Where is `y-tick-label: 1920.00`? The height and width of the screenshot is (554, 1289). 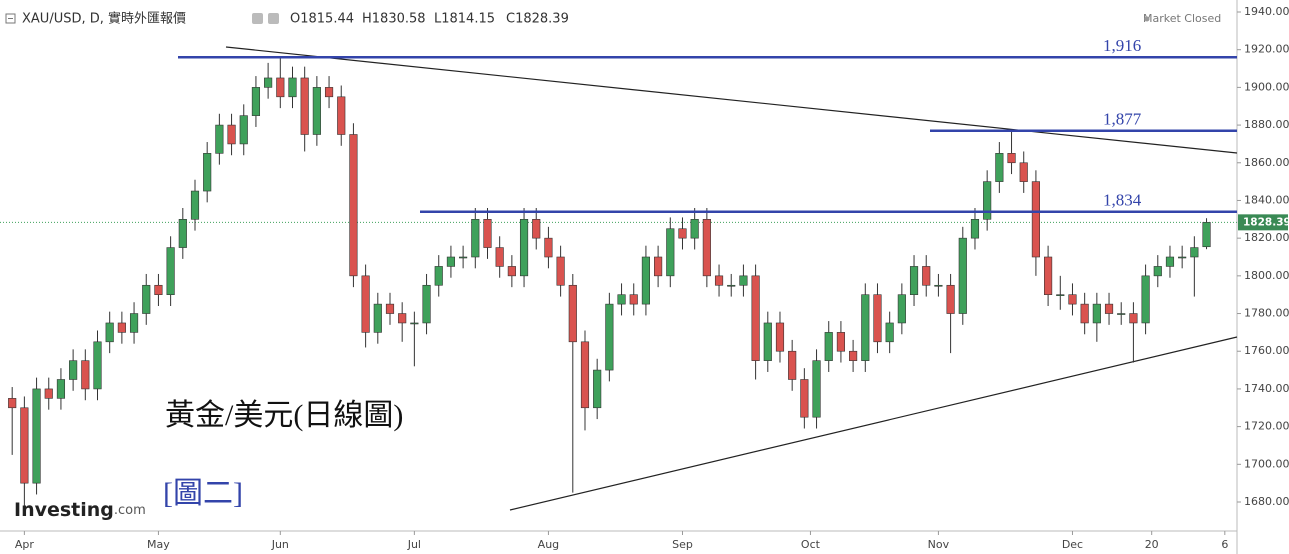
y-tick-label: 1920.00 is located at coordinates (1266, 49).